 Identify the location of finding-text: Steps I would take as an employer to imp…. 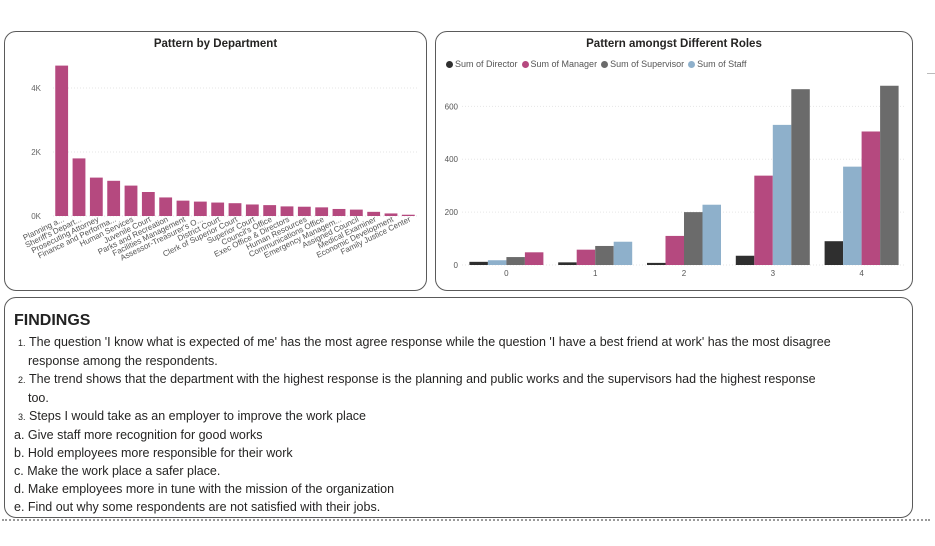
(197, 416).